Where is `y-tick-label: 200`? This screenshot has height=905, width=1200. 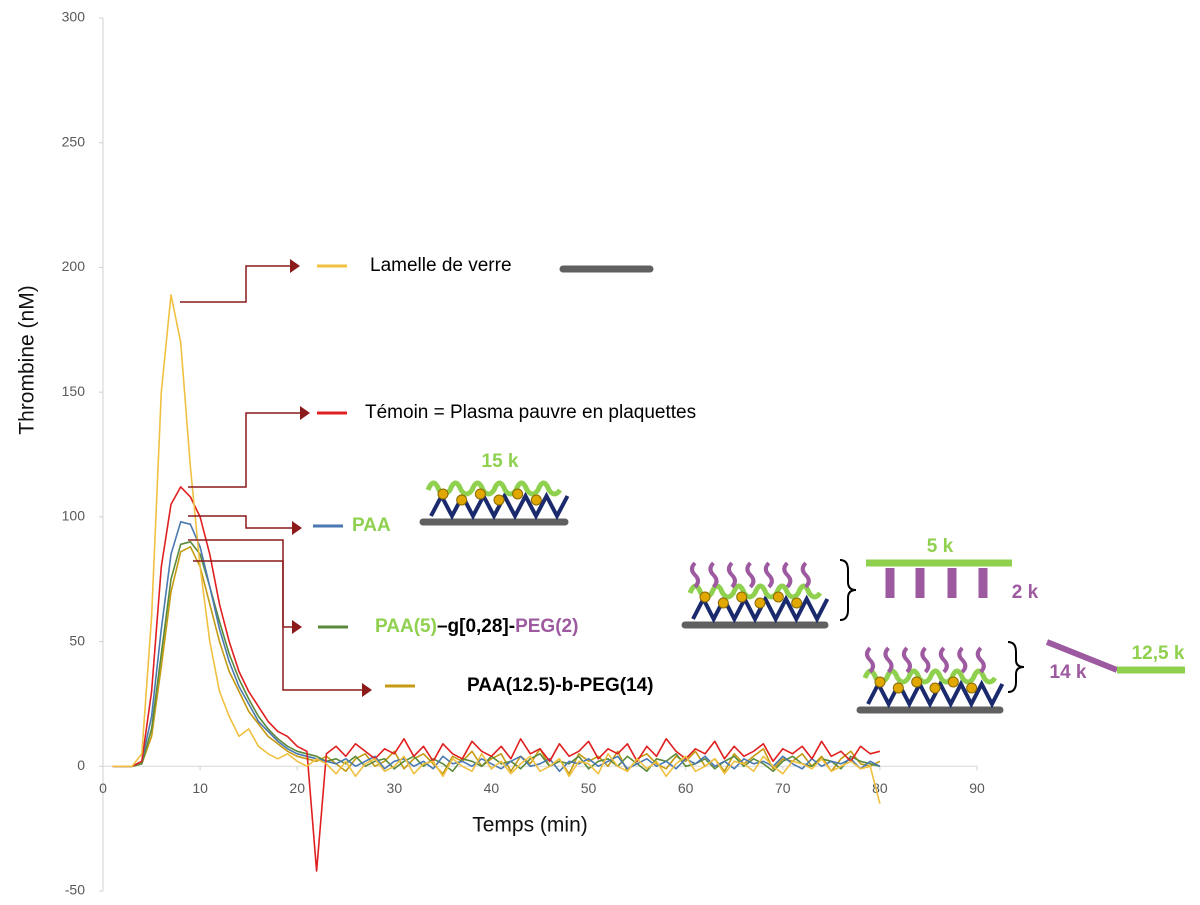
y-tick-label: 200 is located at coordinates (74, 266).